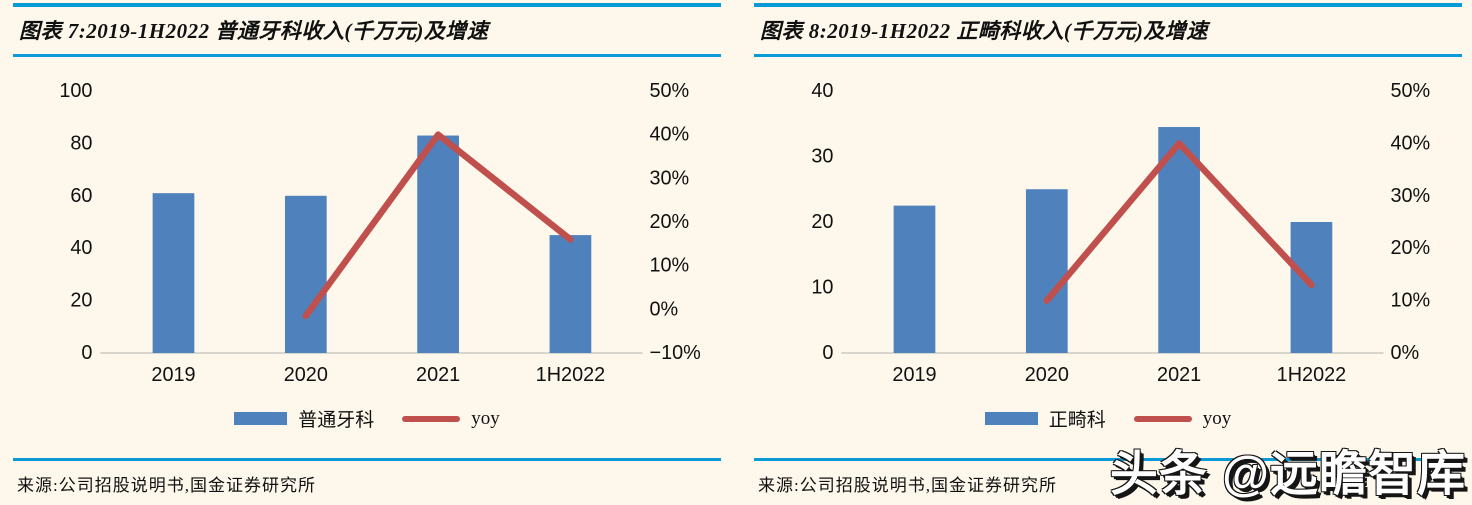 The image size is (1472, 505). What do you see at coordinates (336, 420) in the screenshot?
I see `legend-label: 普通牙科` at bounding box center [336, 420].